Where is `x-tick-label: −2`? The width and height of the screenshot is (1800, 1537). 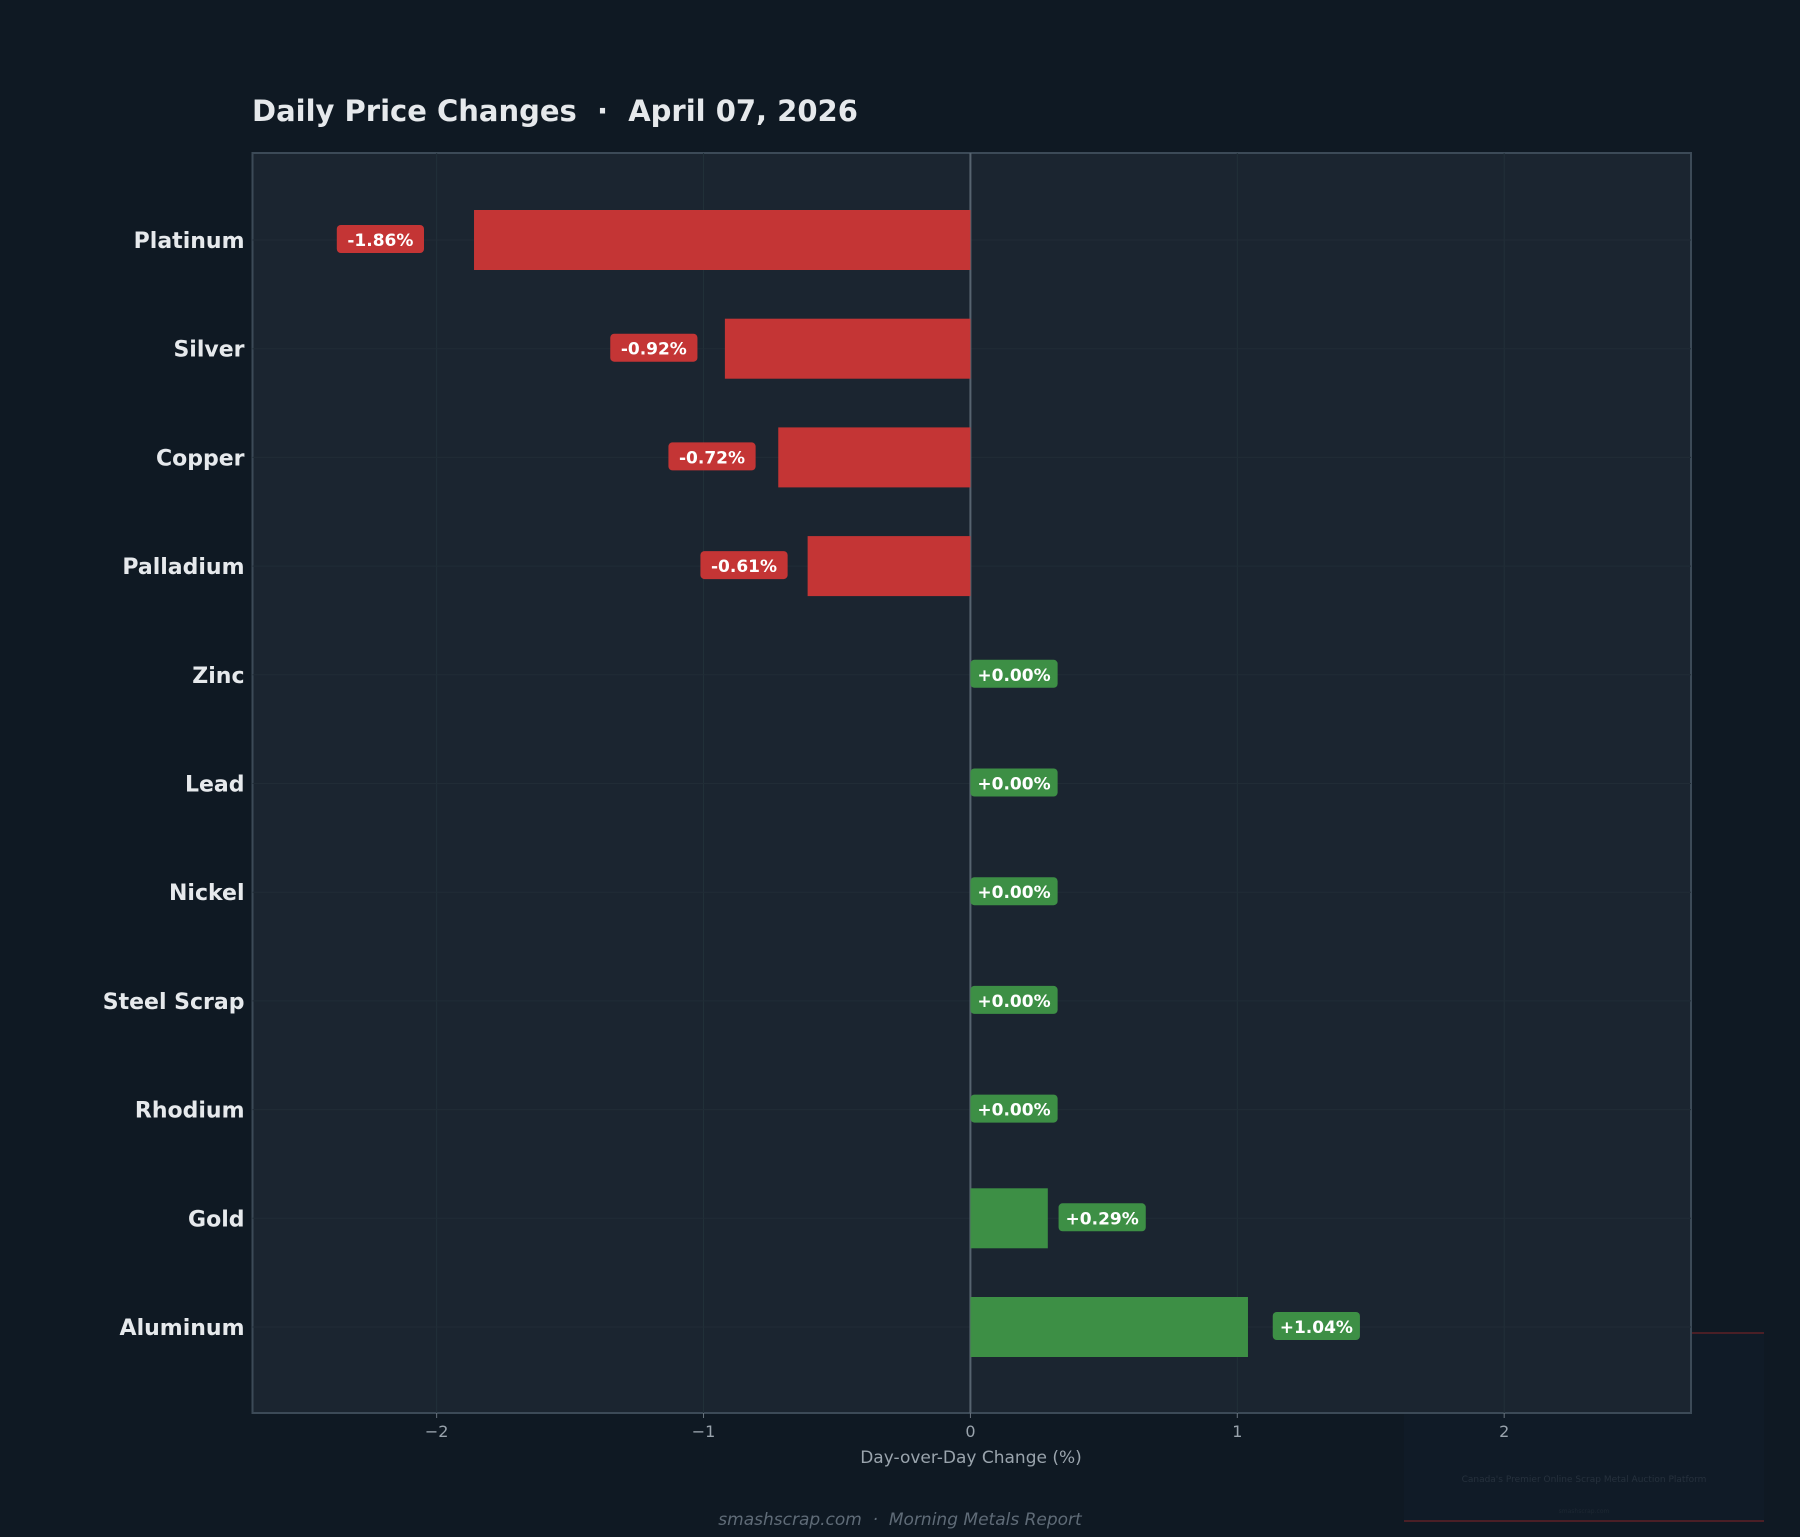
x-tick-label: −2 is located at coordinates (437, 1431).